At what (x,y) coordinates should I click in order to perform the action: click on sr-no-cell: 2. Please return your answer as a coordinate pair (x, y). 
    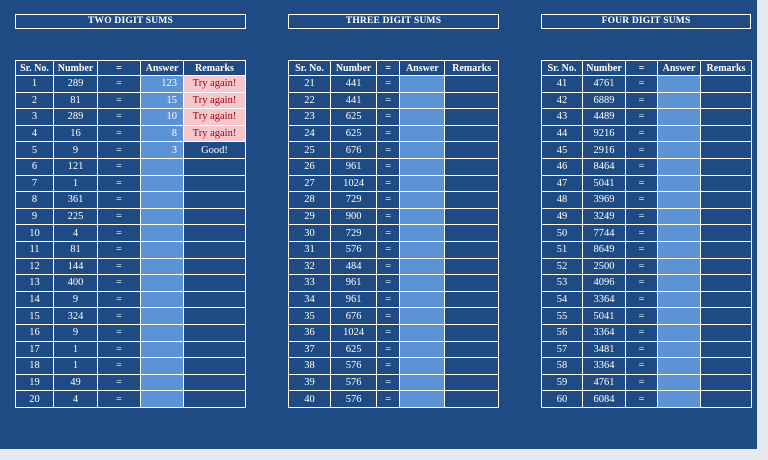
    Looking at the image, I should click on (34, 100).